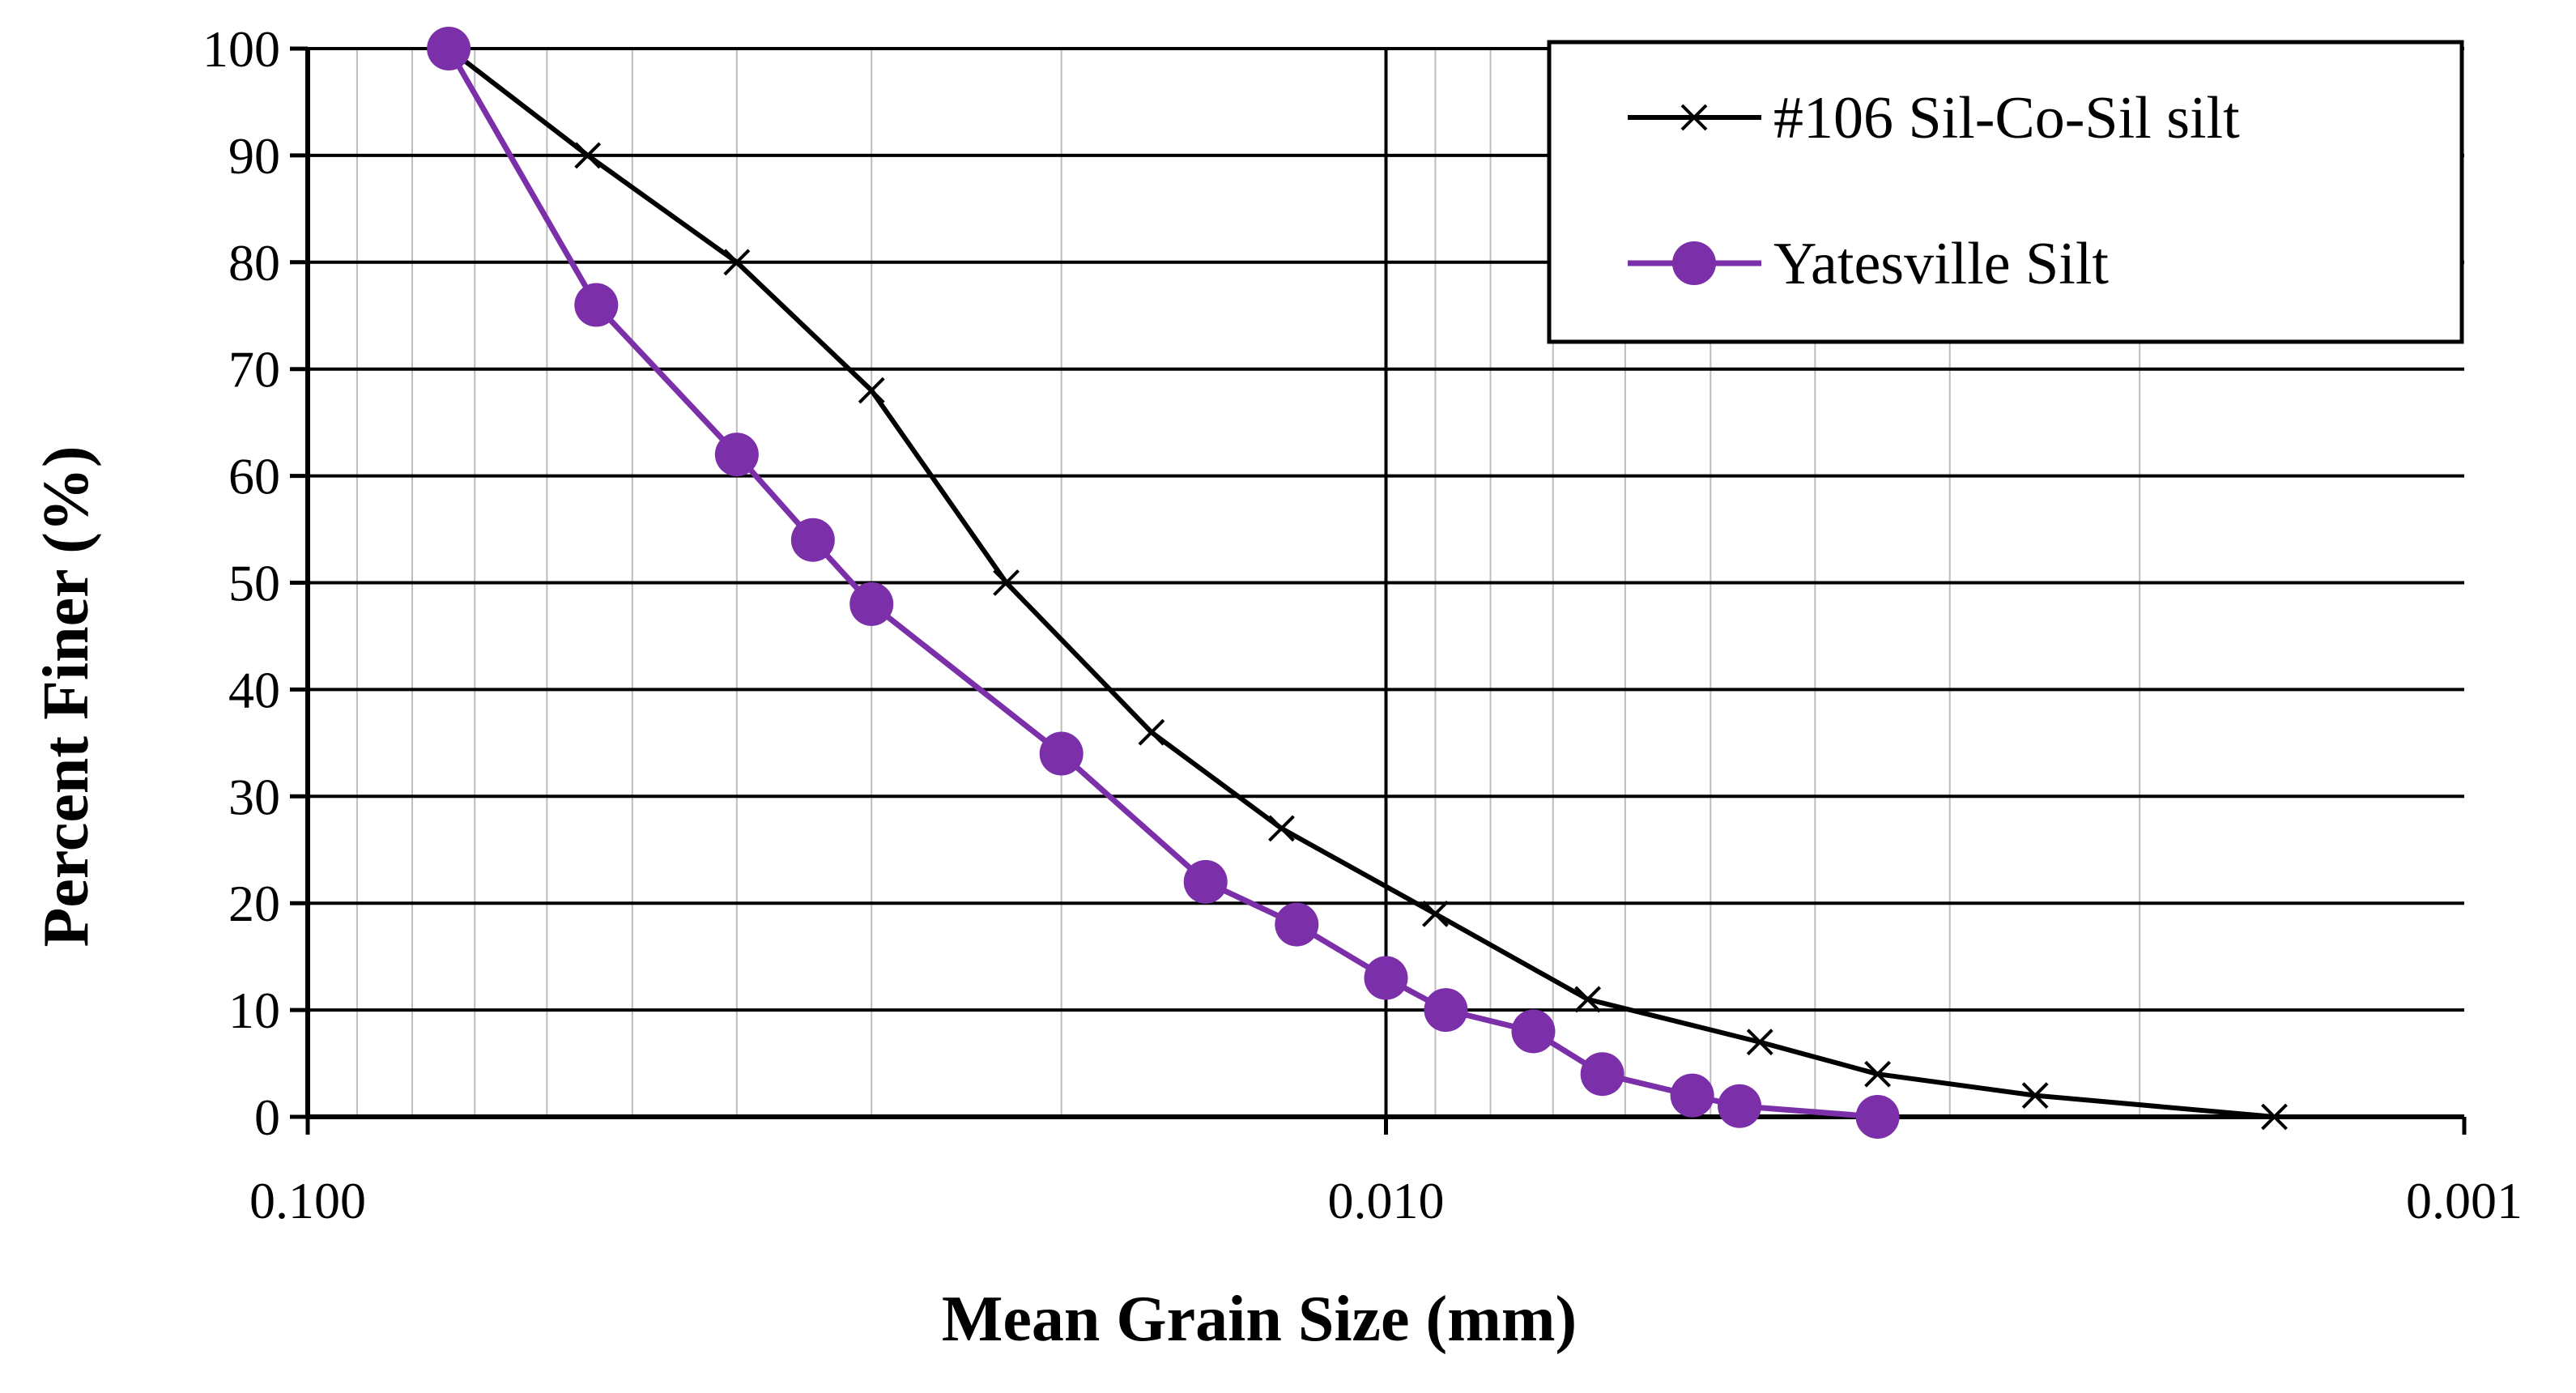  I want to click on y-tick-label: 70, so click(254, 369).